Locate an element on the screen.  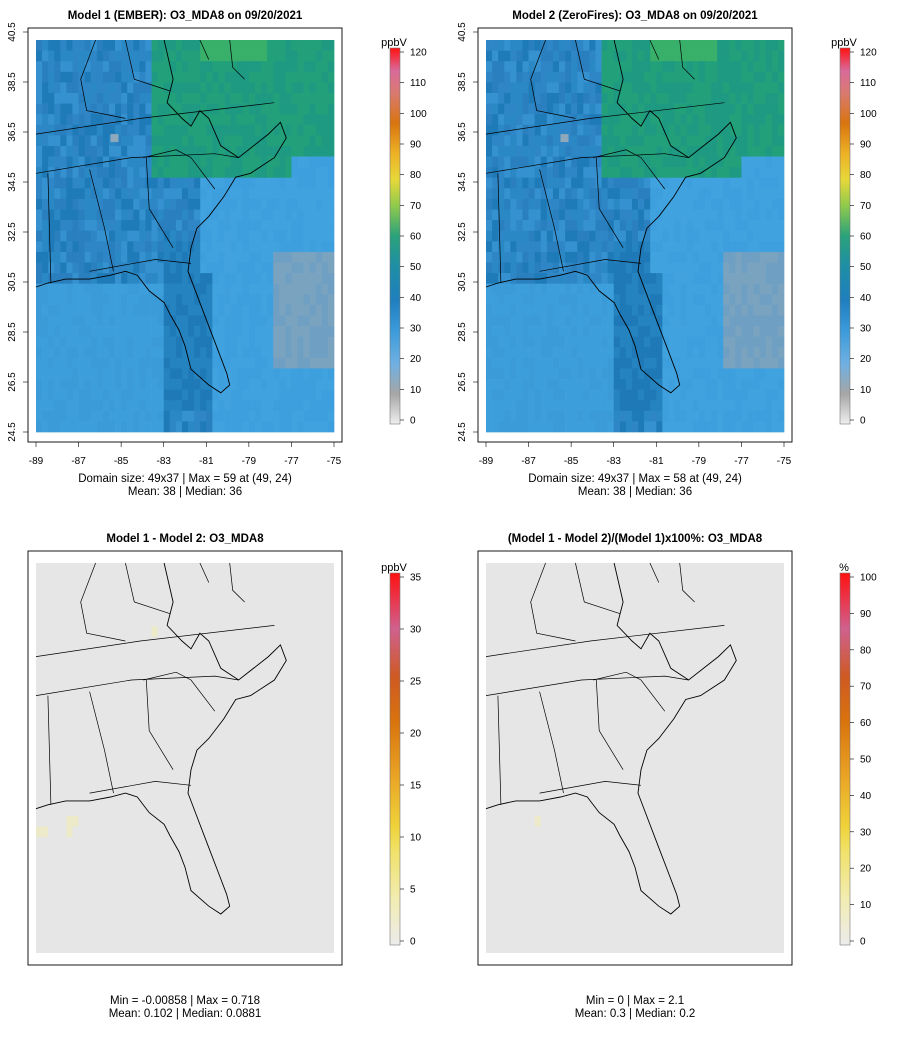
colorbar-tick-label: 0 is located at coordinates (863, 421).